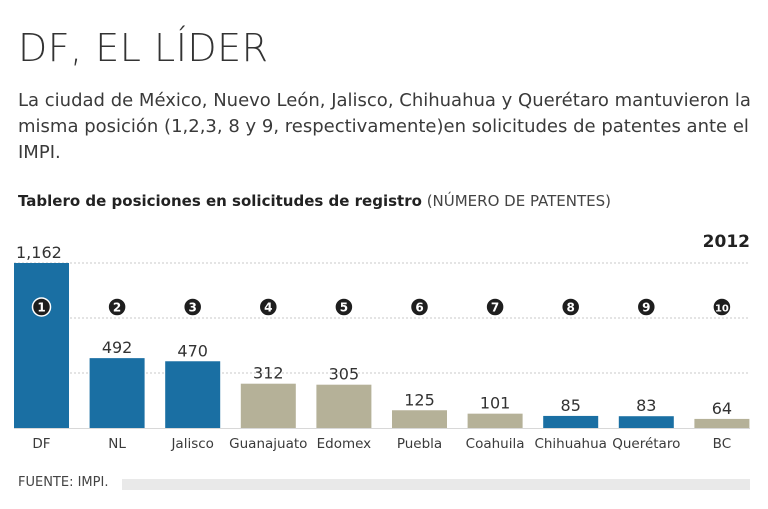 This screenshot has width=768, height=509. What do you see at coordinates (570, 444) in the screenshot?
I see `category-label: Chihuahua` at bounding box center [570, 444].